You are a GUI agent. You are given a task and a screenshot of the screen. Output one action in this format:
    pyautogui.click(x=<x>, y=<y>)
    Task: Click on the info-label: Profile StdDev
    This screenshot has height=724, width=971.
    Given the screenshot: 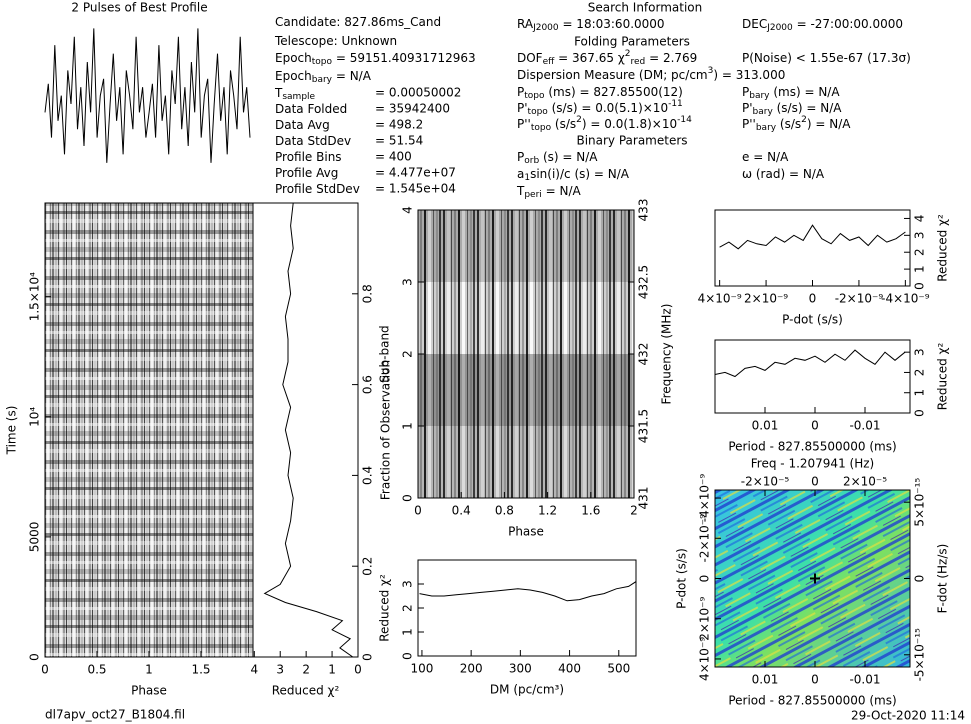 What is the action you would take?
    pyautogui.click(x=317, y=189)
    